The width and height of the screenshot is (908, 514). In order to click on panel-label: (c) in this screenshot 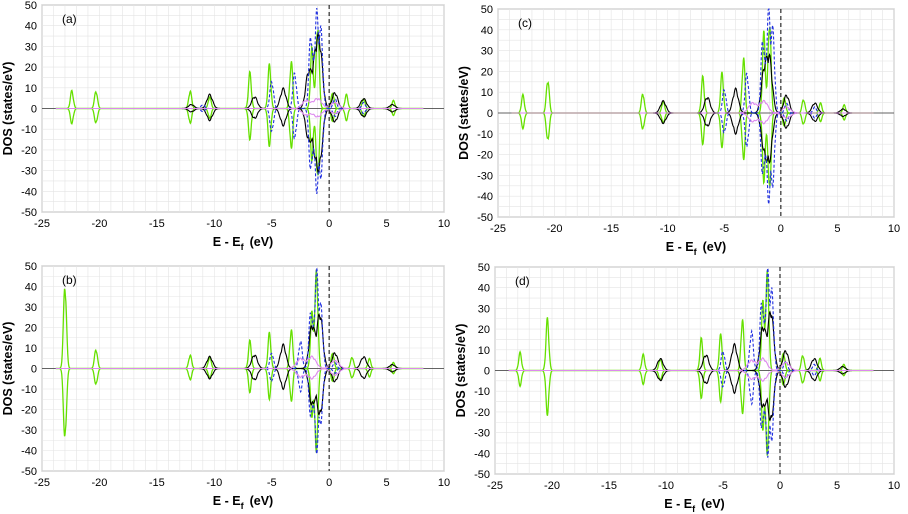, I will do `click(525, 23)`.